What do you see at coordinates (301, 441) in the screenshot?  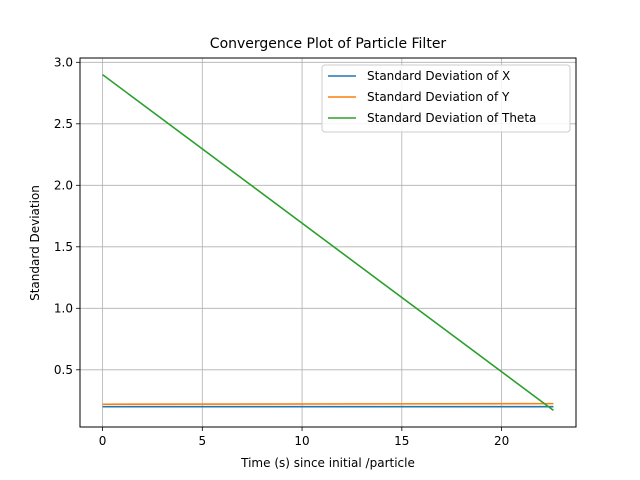 I see `x-tick-label: 10` at bounding box center [301, 441].